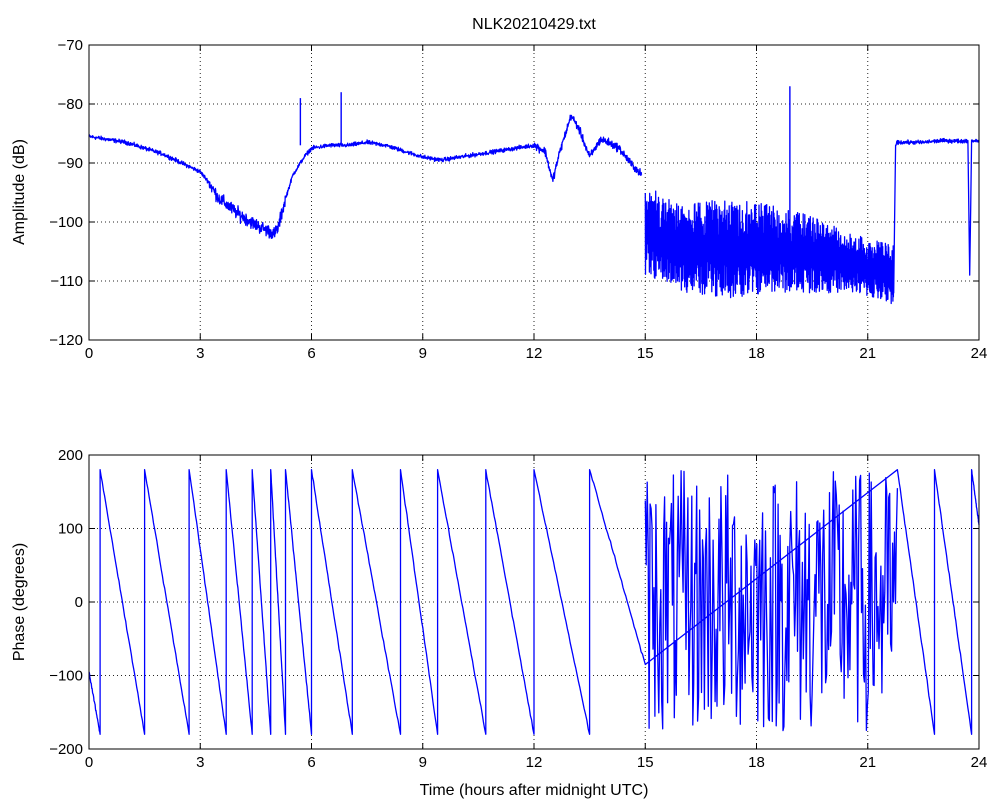 The image size is (998, 806). What do you see at coordinates (867, 353) in the screenshot?
I see `amplitude-xtick-label: 21` at bounding box center [867, 353].